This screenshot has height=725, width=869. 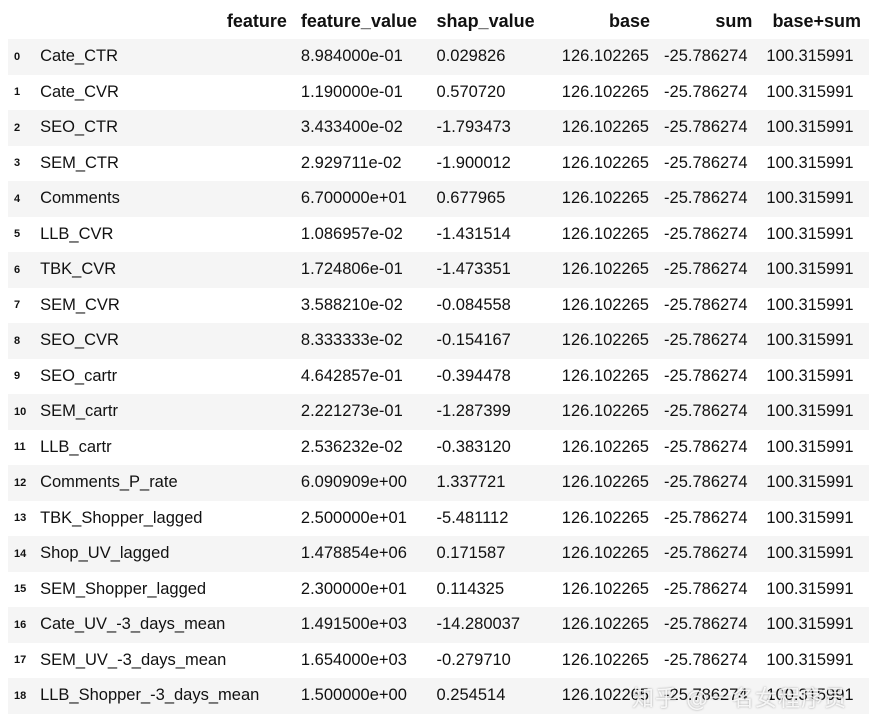 I want to click on cell-shap-value: -1.900012, so click(x=473, y=162).